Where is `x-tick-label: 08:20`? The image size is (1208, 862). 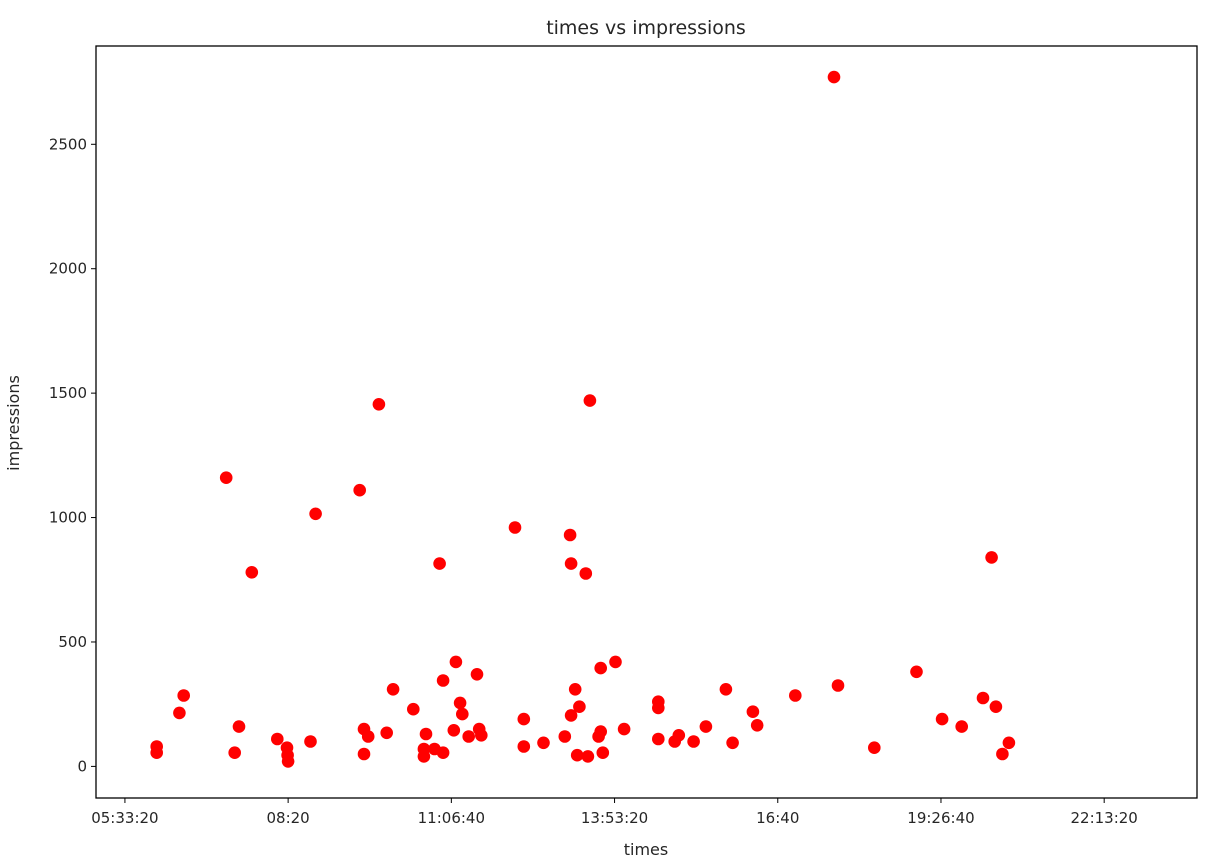 x-tick-label: 08:20 is located at coordinates (288, 818).